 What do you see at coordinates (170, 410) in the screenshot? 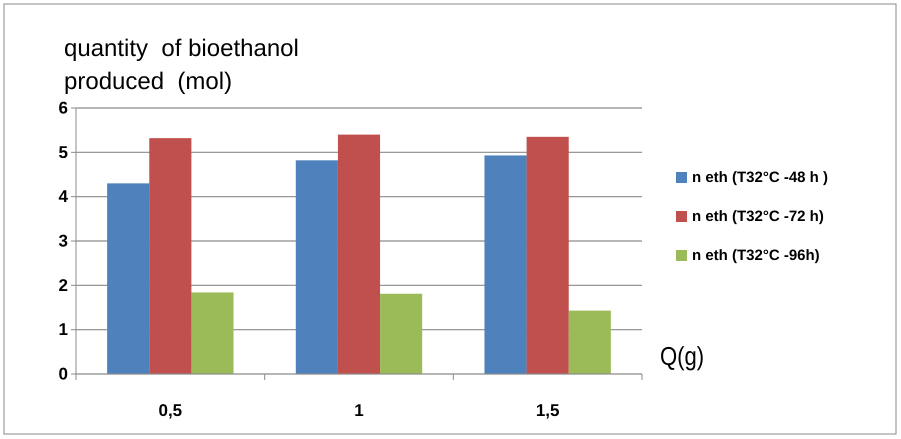
I see `x-tick-label: 0,5` at bounding box center [170, 410].